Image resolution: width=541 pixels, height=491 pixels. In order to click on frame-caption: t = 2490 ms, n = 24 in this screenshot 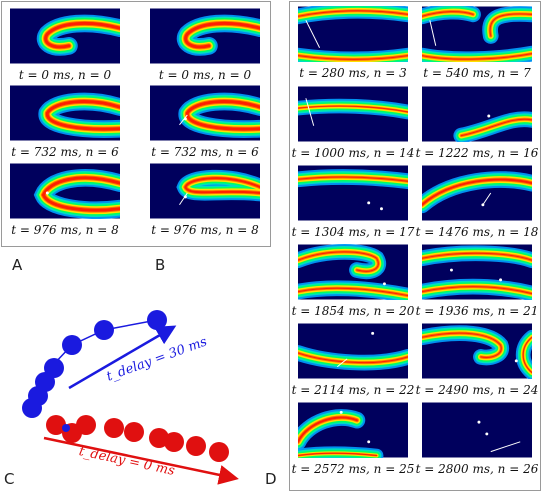, I will do `click(477, 390)`.